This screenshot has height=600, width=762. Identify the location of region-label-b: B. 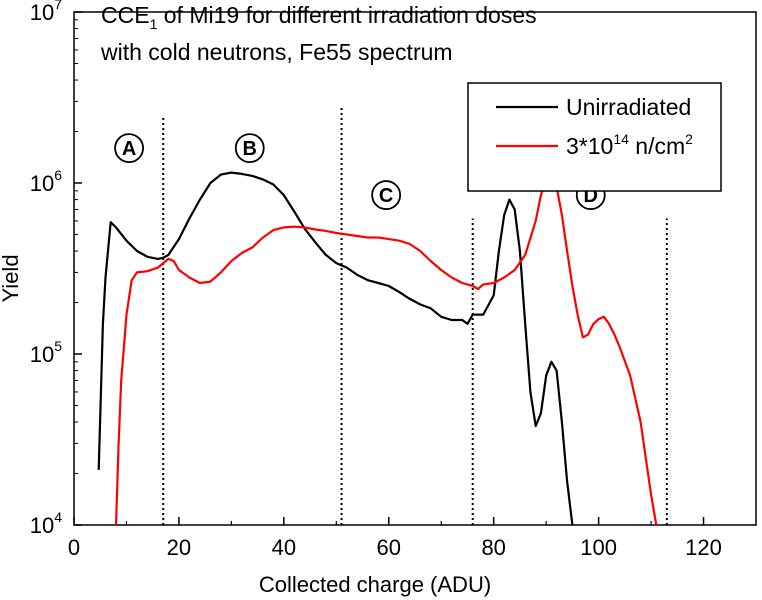
(250, 149).